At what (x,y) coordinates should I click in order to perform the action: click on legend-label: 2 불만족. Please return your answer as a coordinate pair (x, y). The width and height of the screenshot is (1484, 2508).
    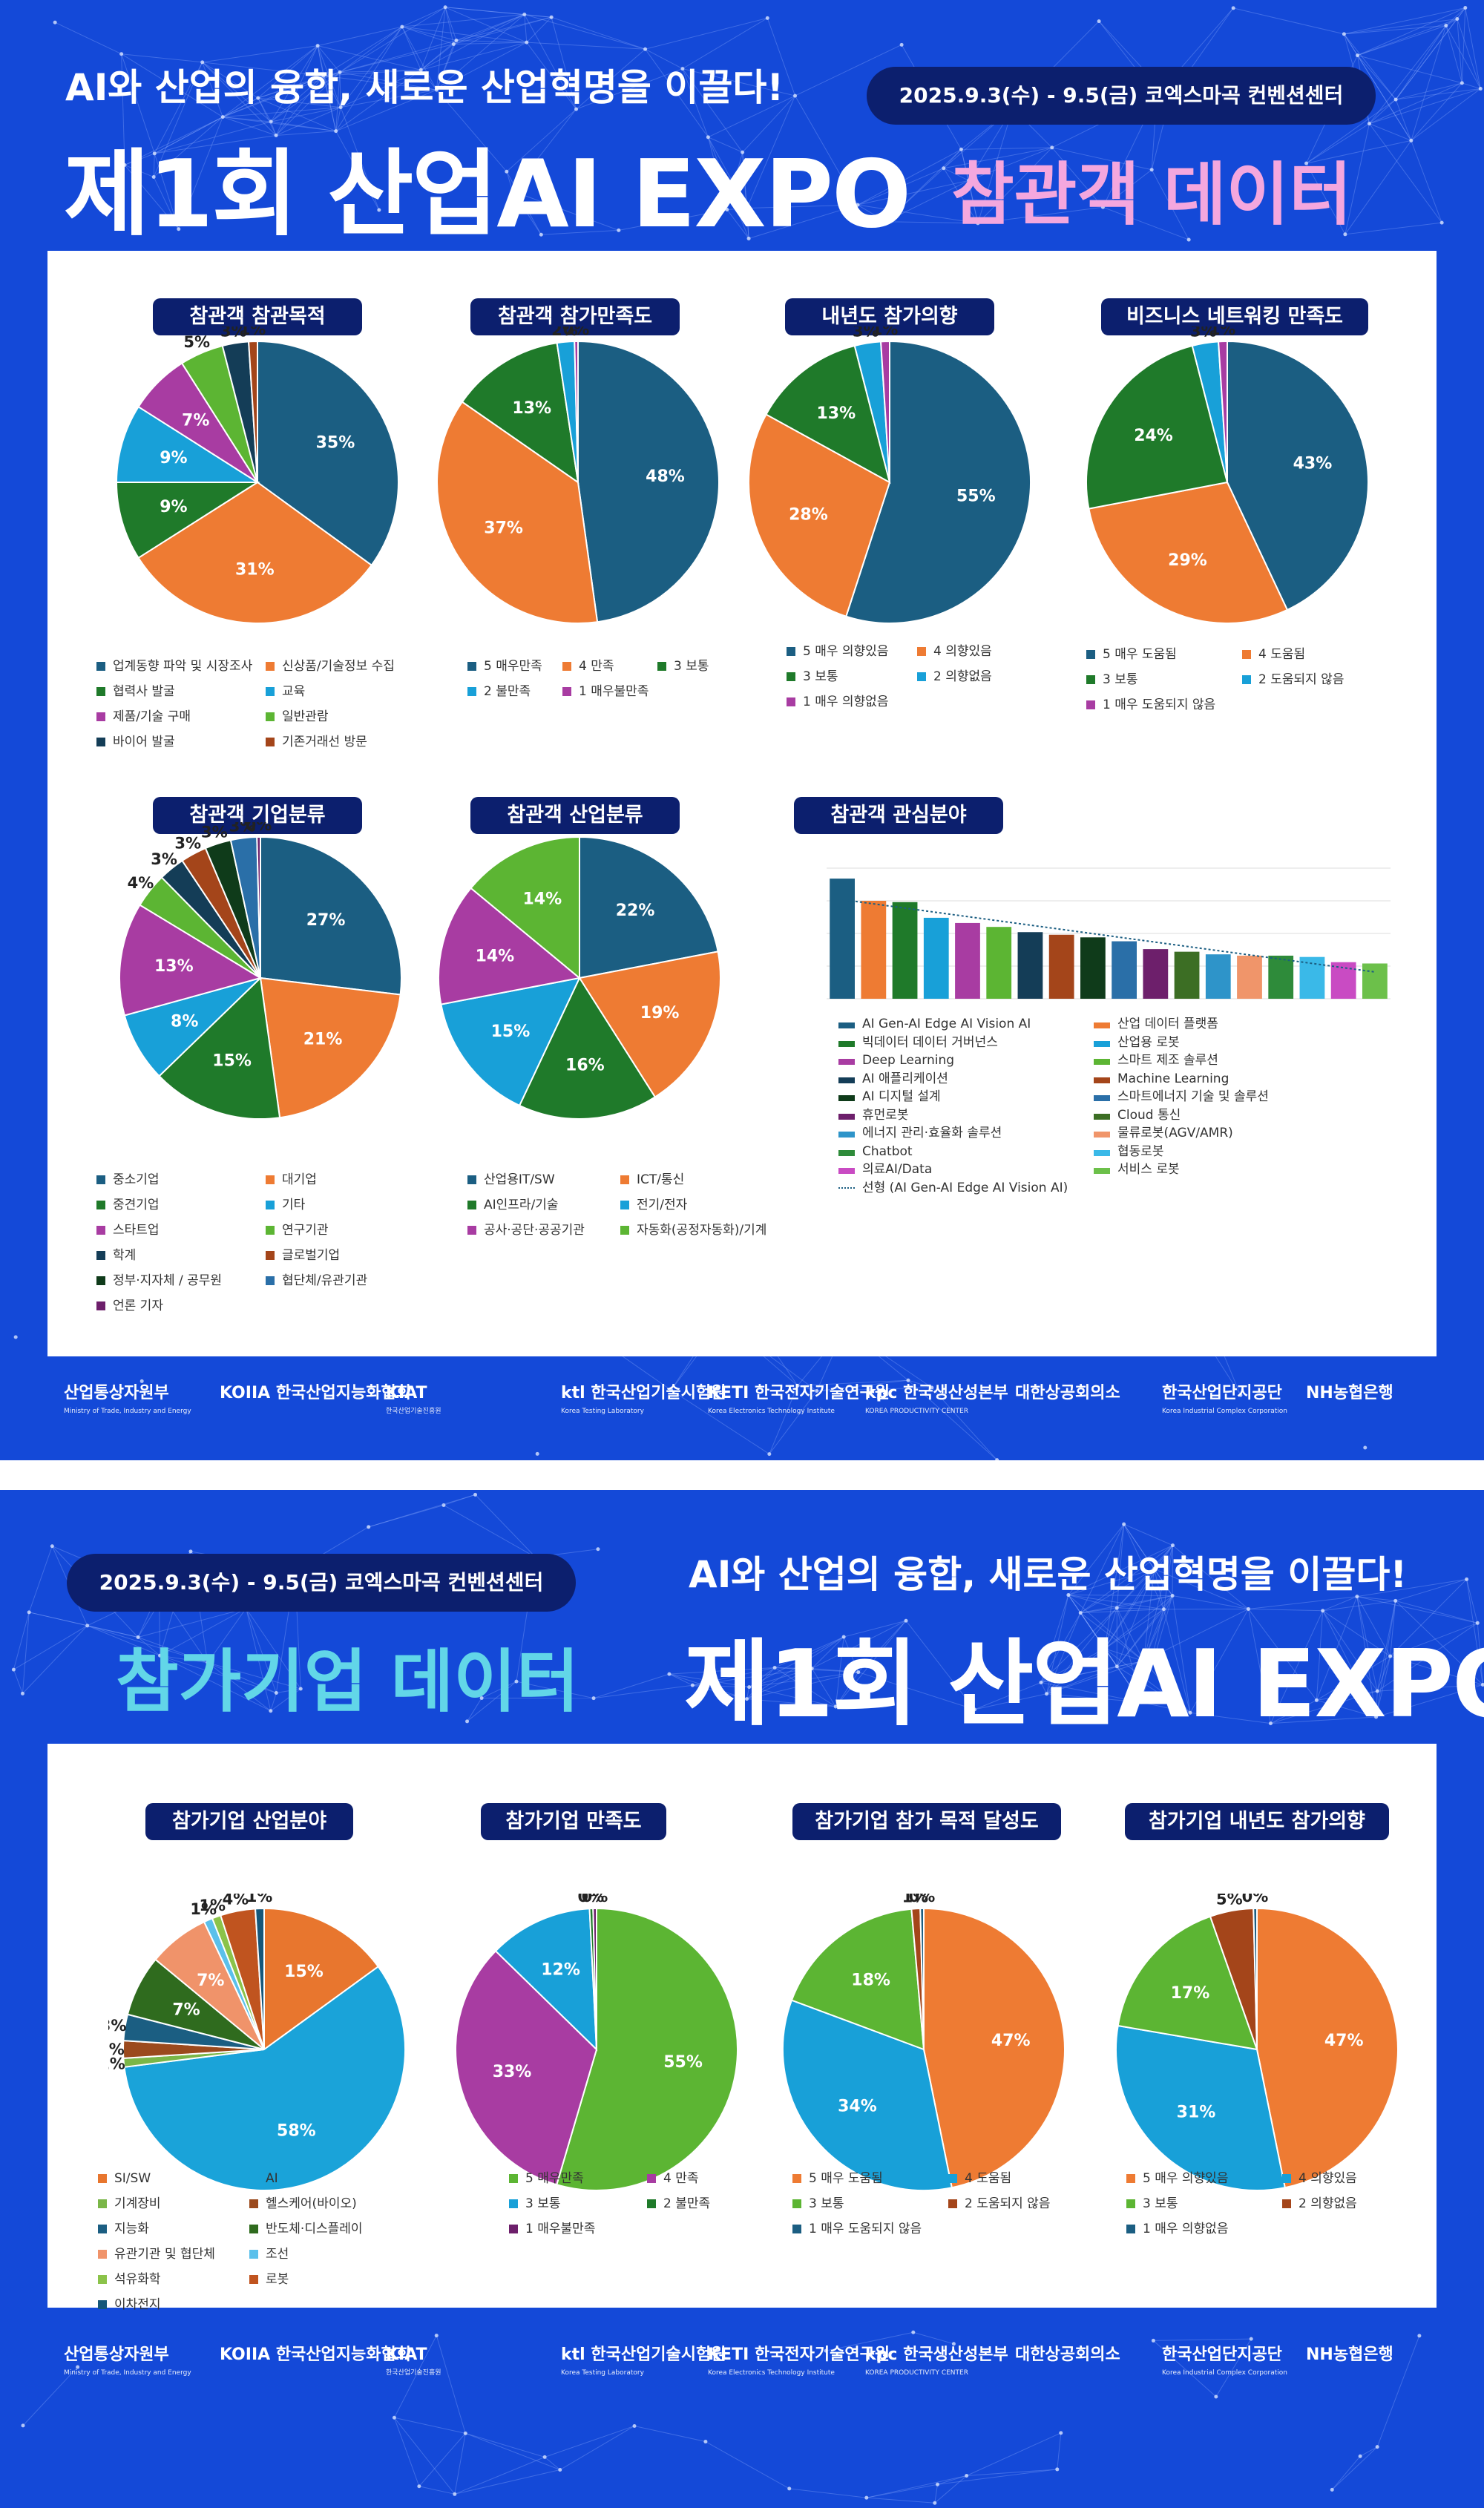
    Looking at the image, I should click on (507, 691).